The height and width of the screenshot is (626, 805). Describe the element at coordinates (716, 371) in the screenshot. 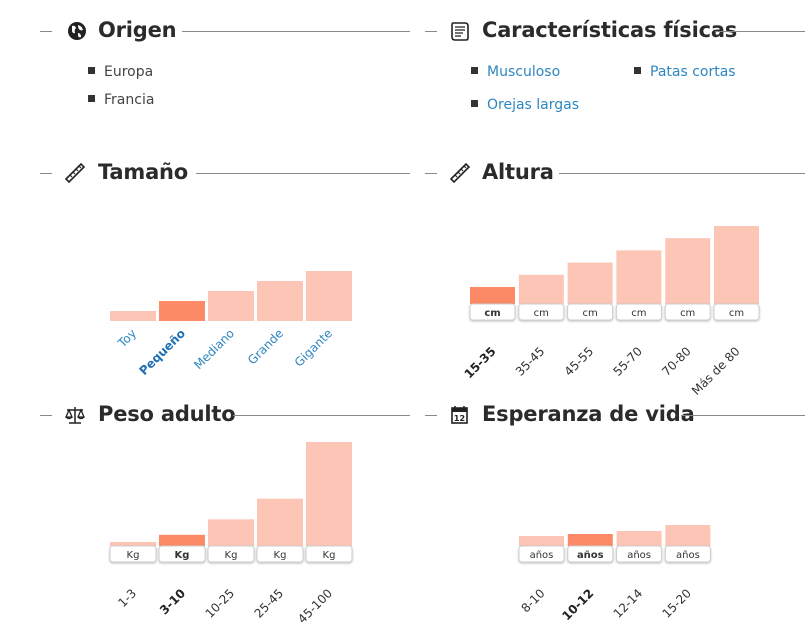

I see `tick-label-altura-5: Más de 80` at that location.